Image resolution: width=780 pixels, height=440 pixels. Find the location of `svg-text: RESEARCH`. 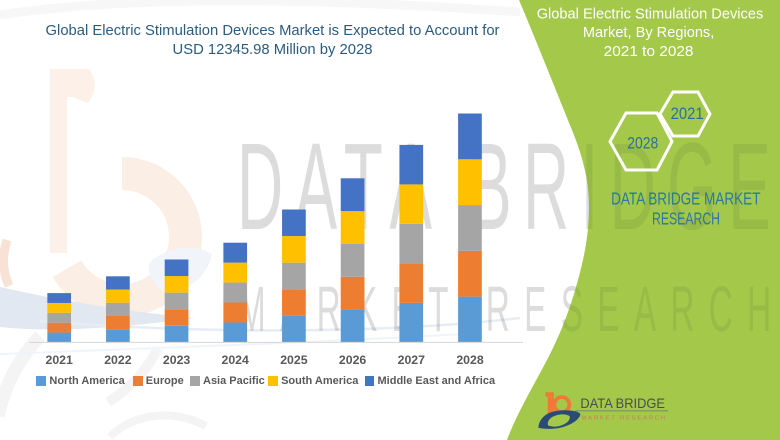

svg-text: RESEARCH is located at coordinates (686, 218).